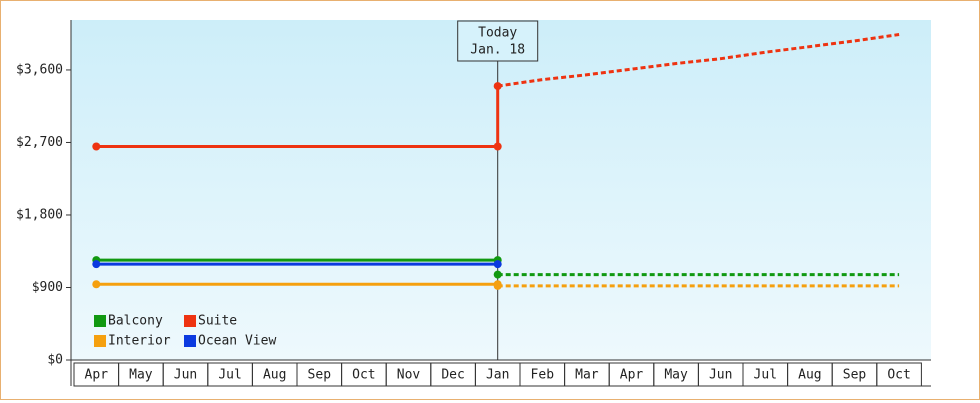 The image size is (980, 403). Describe the element at coordinates (39, 142) in the screenshot. I see `y-tick-label: $2,700` at that location.